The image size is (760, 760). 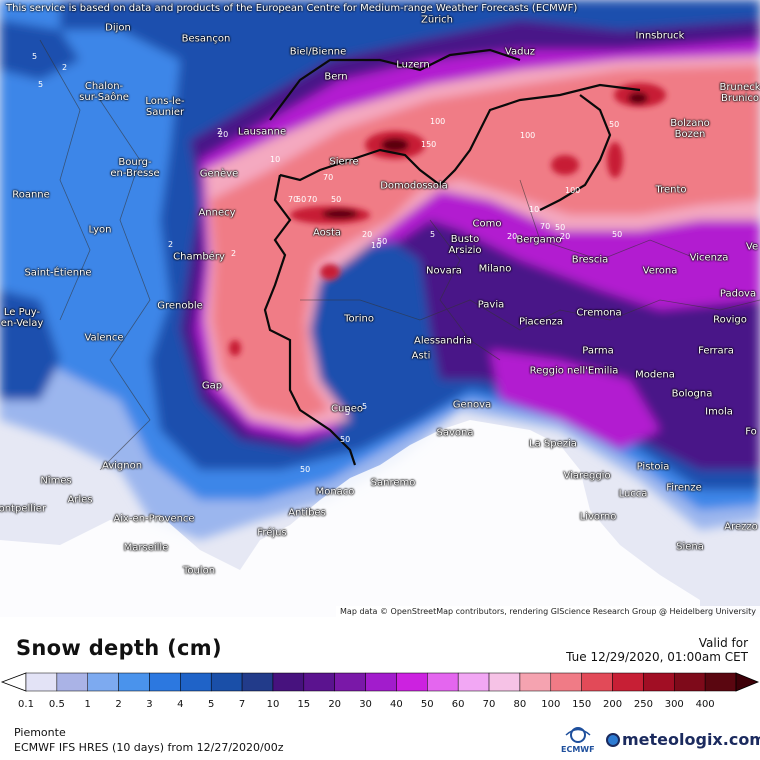 I want to click on legend-tick-label: 20, so click(x=335, y=704).